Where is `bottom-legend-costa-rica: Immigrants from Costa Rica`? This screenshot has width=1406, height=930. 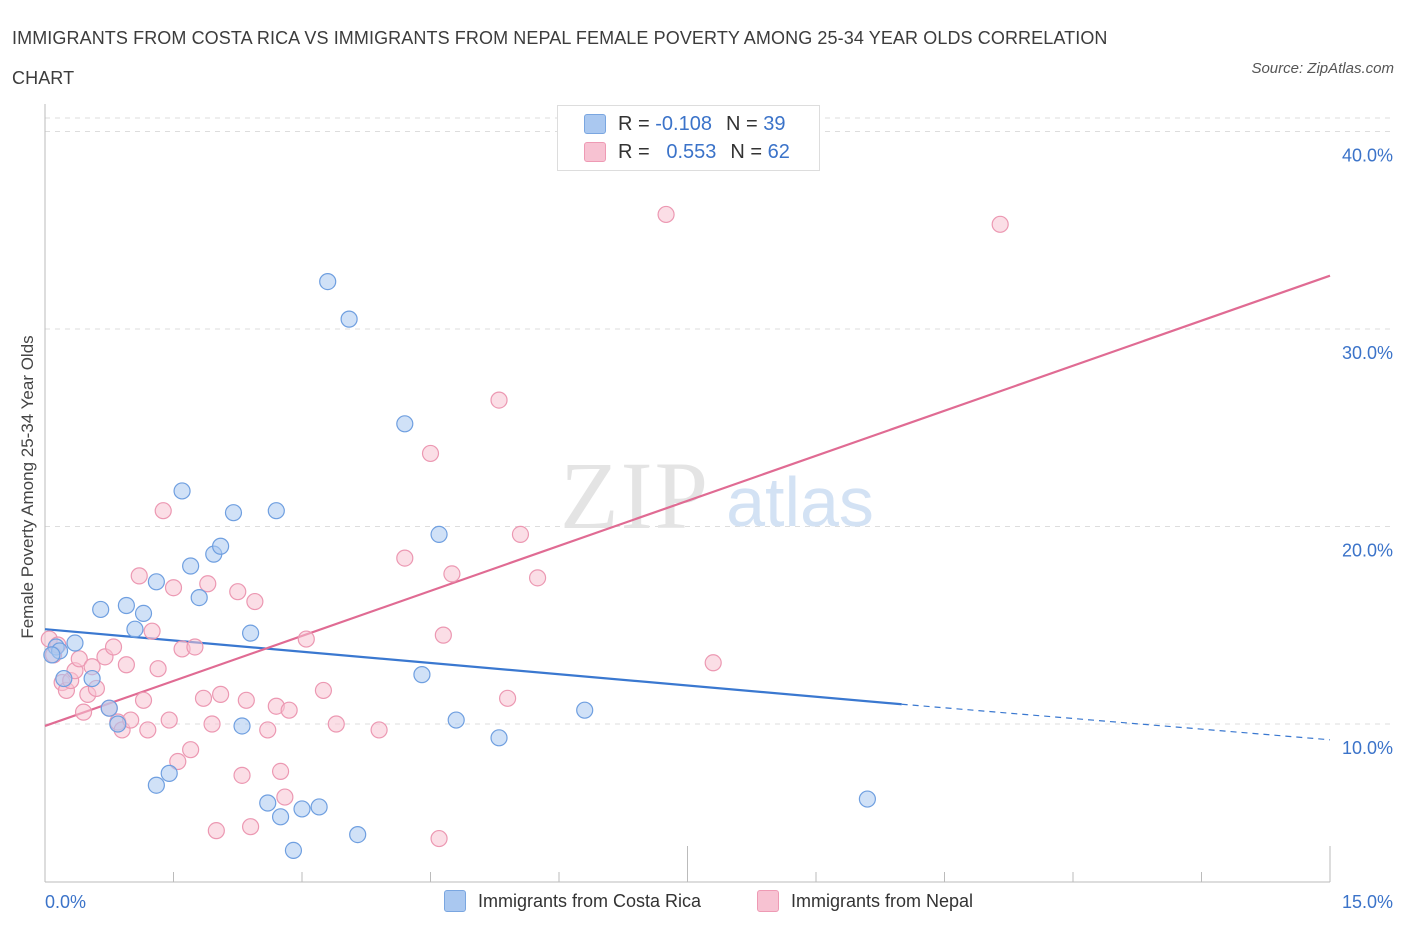
bottom-legend-costa-rica: Immigrants from Costa Rica is located at coordinates (572, 901).